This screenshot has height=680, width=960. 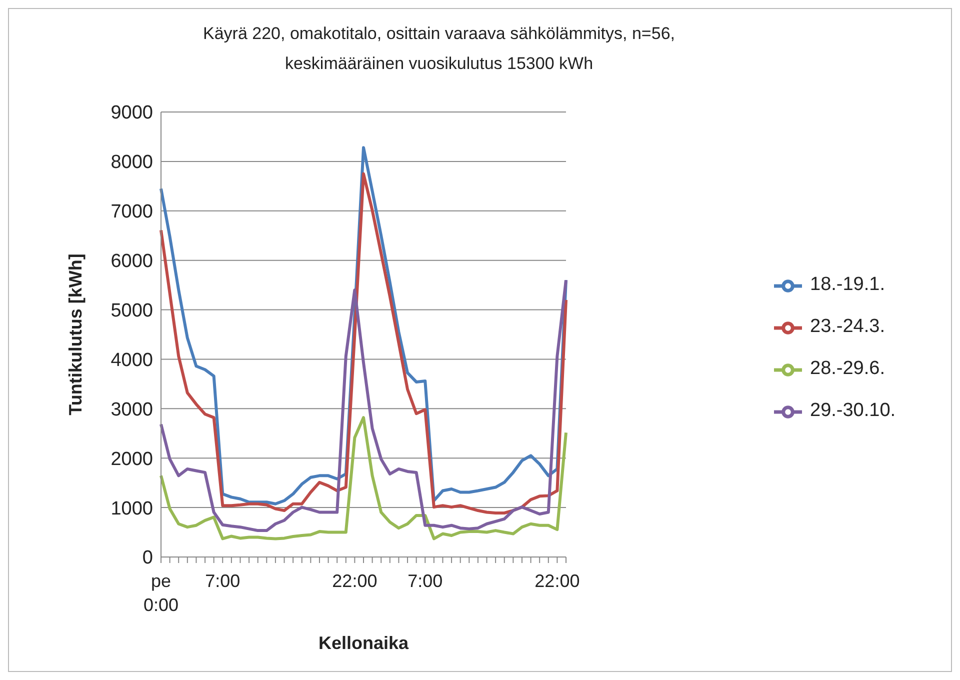 What do you see at coordinates (131, 409) in the screenshot?
I see `y-tick-label: 3000` at bounding box center [131, 409].